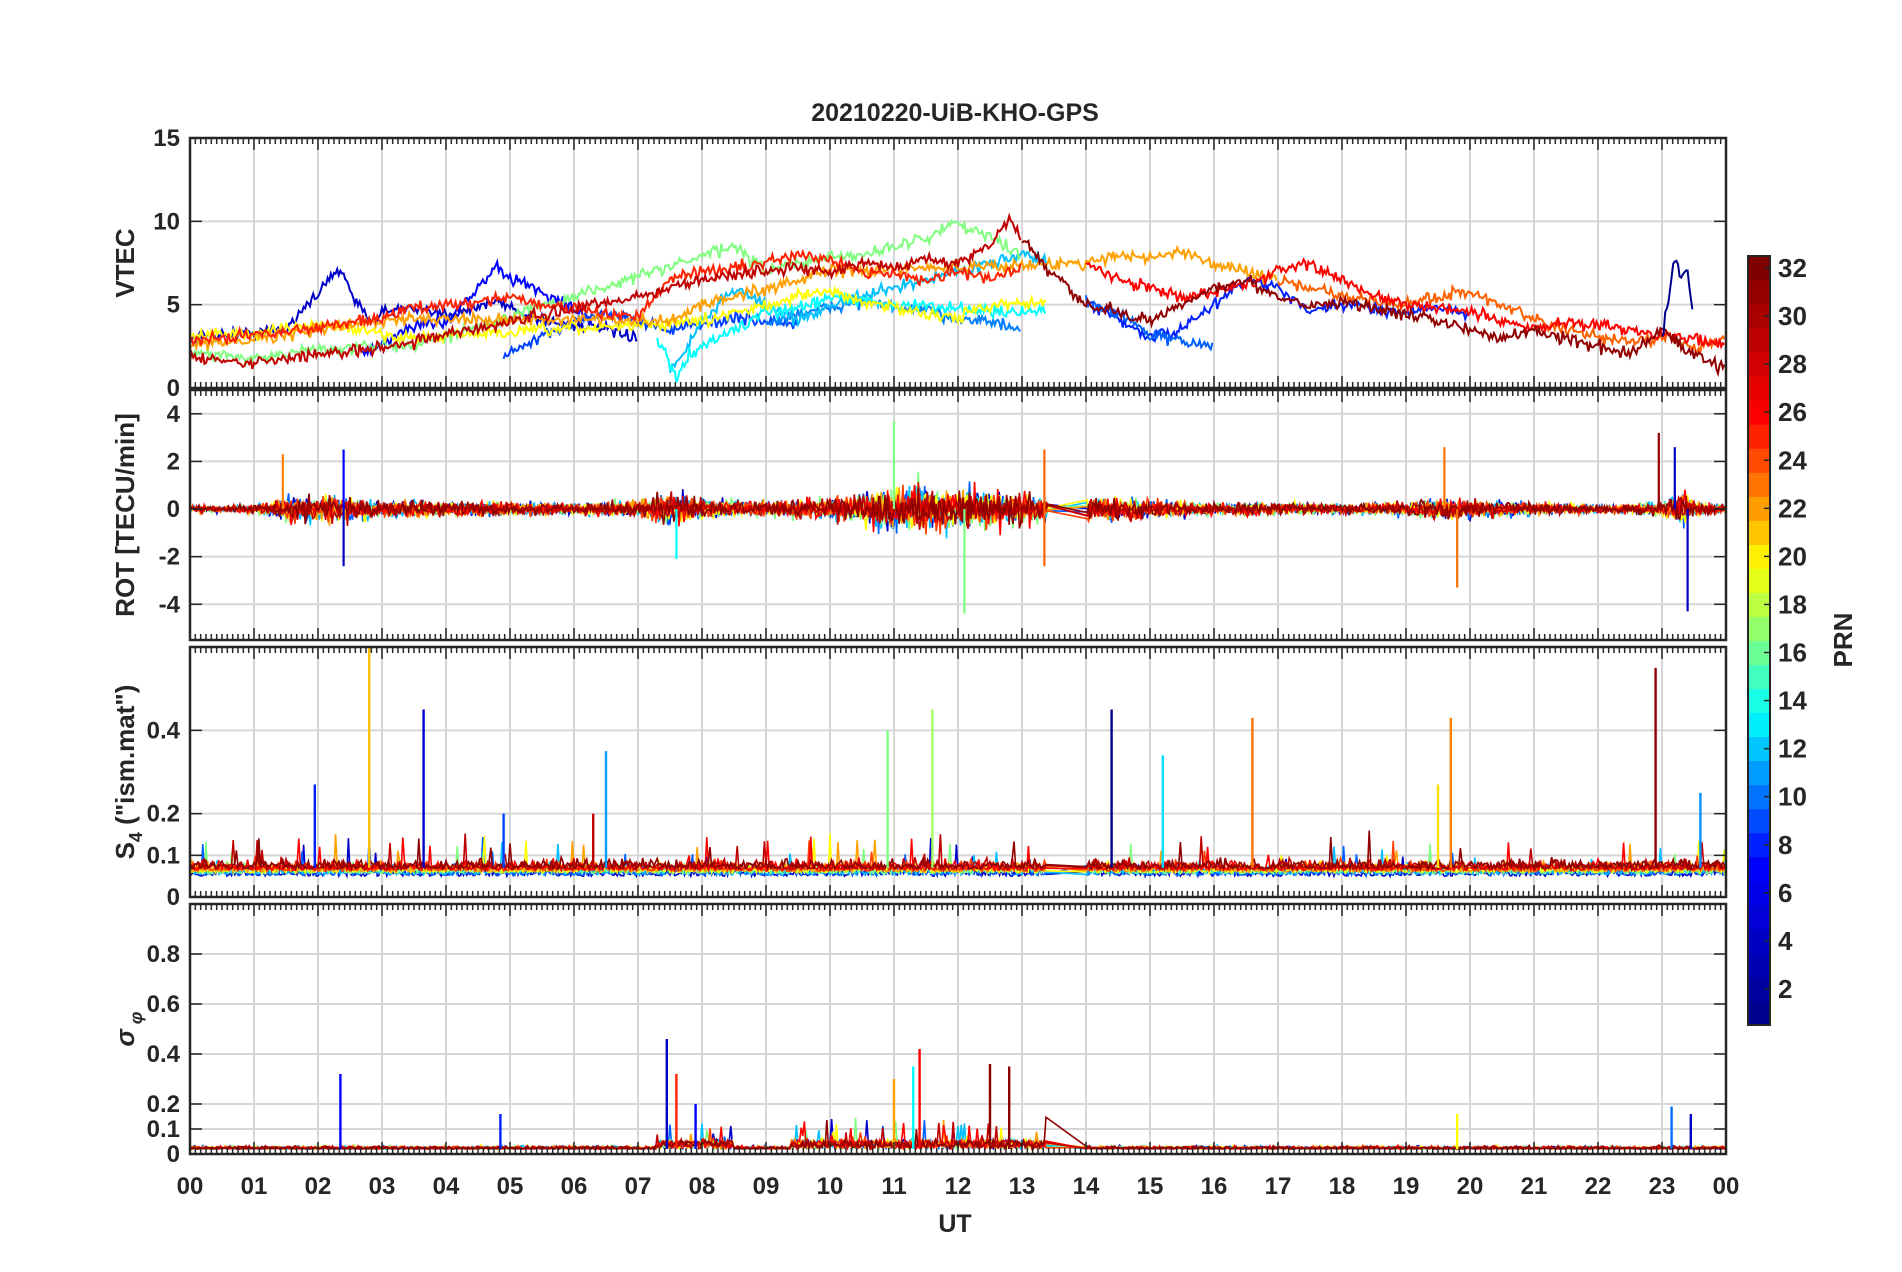 The height and width of the screenshot is (1272, 1902). I want to click on x-tick-label: 15, so click(1150, 1186).